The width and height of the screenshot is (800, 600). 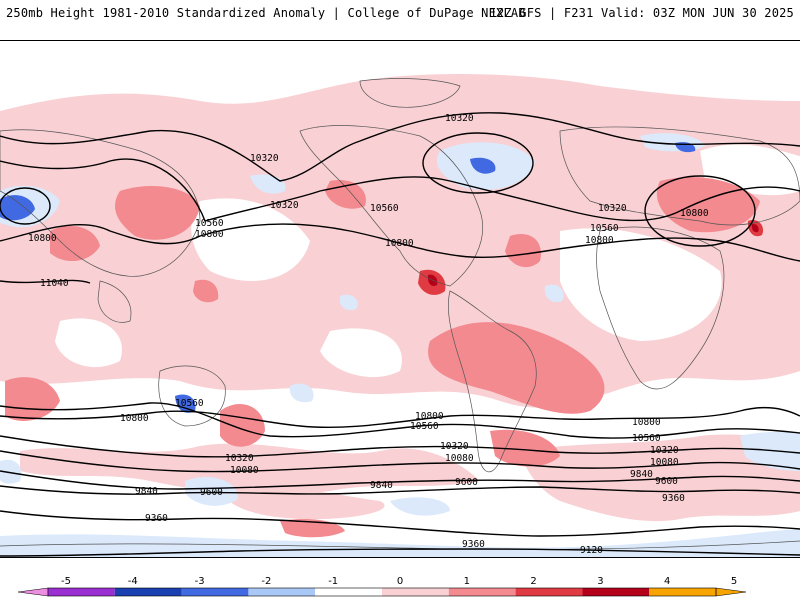 What do you see at coordinates (734, 581) in the screenshot?
I see `colorbar-tick-label: 5` at bounding box center [734, 581].